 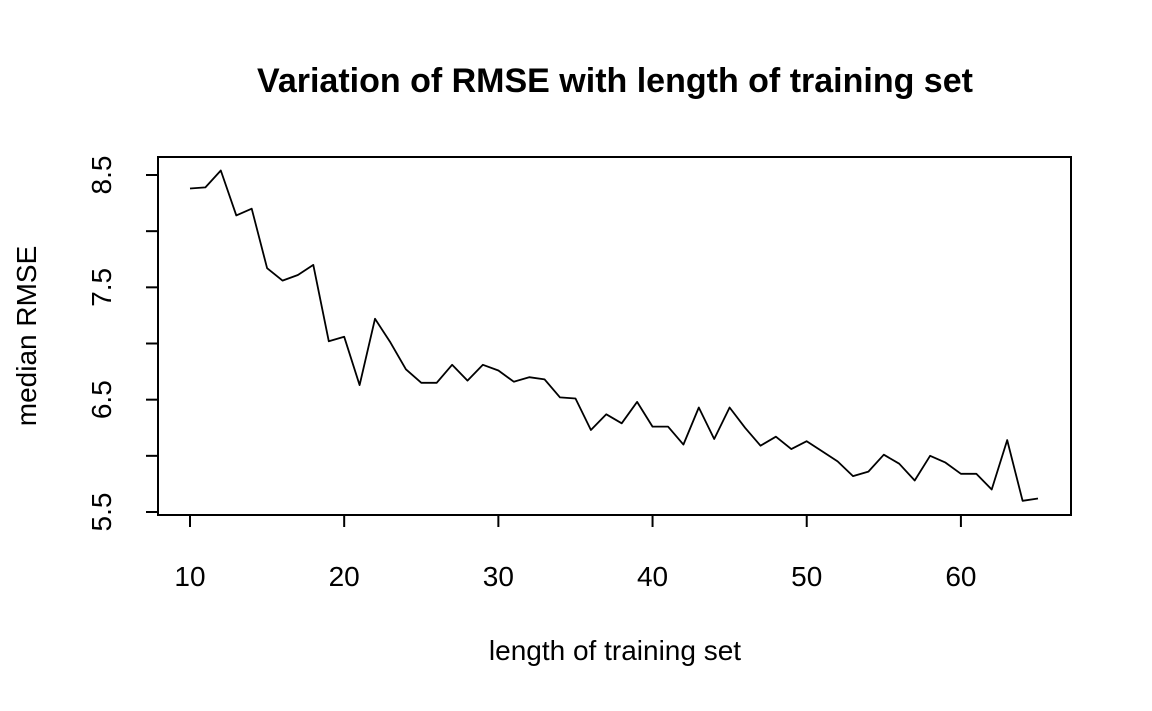 What do you see at coordinates (960, 576) in the screenshot?
I see `x-tick-label: 60` at bounding box center [960, 576].